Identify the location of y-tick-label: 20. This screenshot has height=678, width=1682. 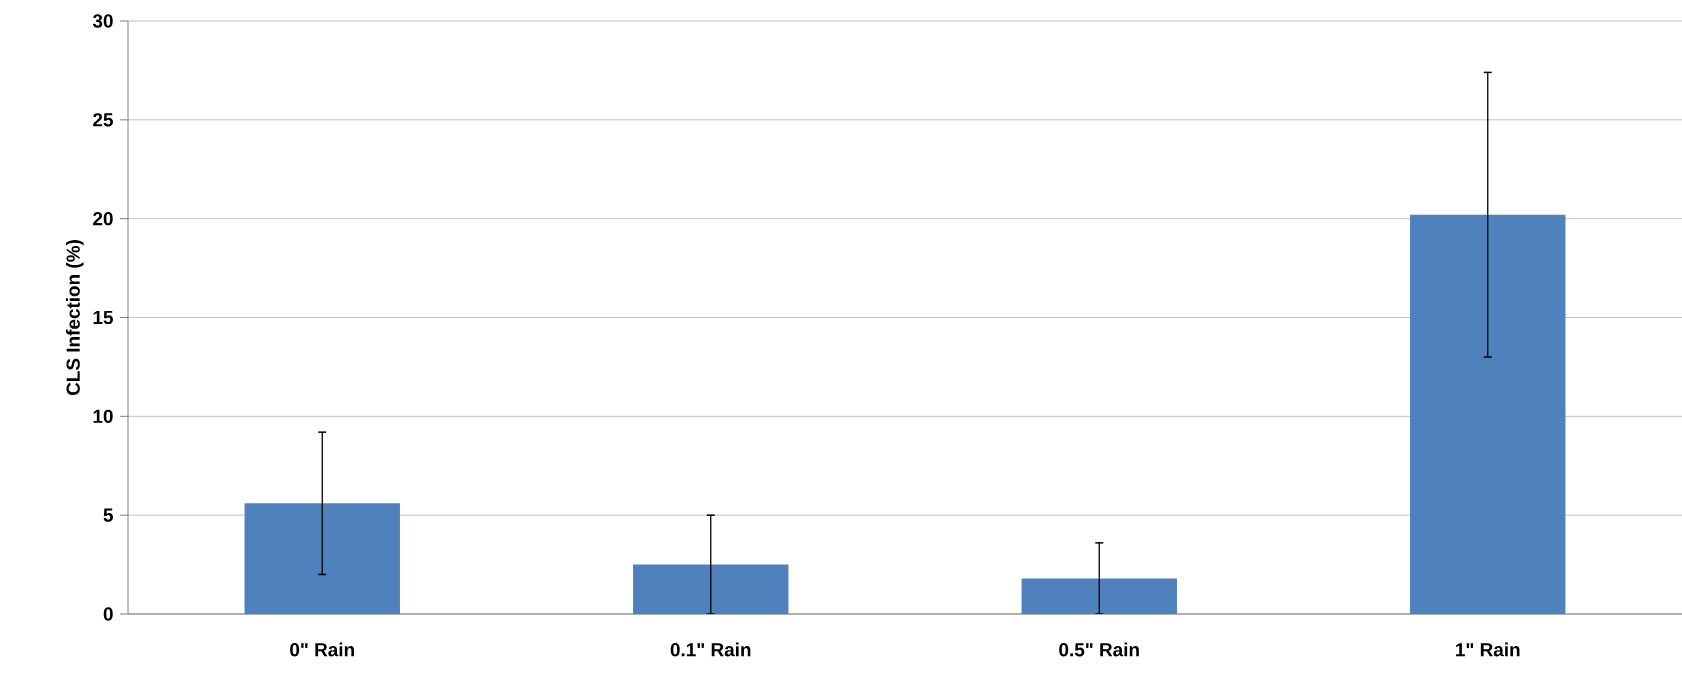
(103, 218).